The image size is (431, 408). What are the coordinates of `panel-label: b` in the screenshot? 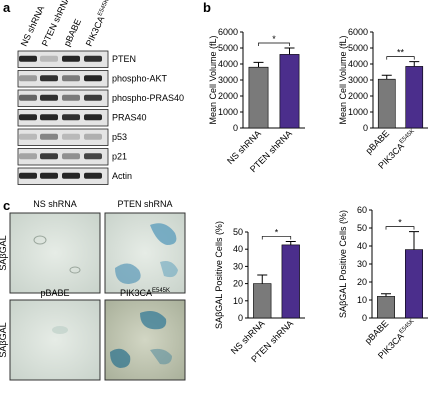 It's located at (207, 7).